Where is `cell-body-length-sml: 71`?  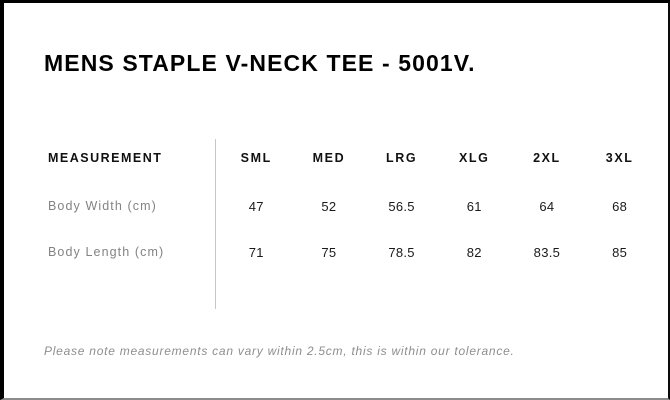 cell-body-length-sml: 71 is located at coordinates (256, 252).